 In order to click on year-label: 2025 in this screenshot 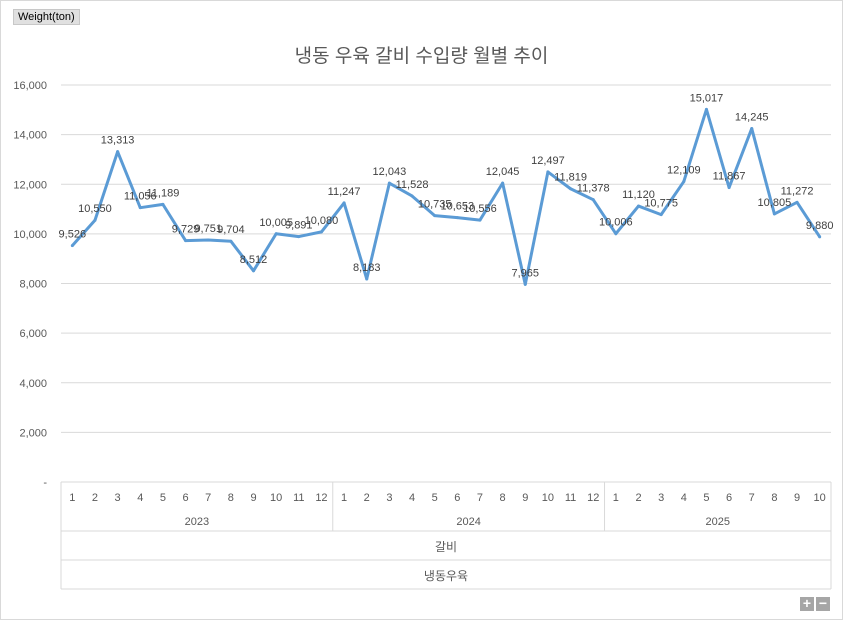, I will do `click(718, 522)`.